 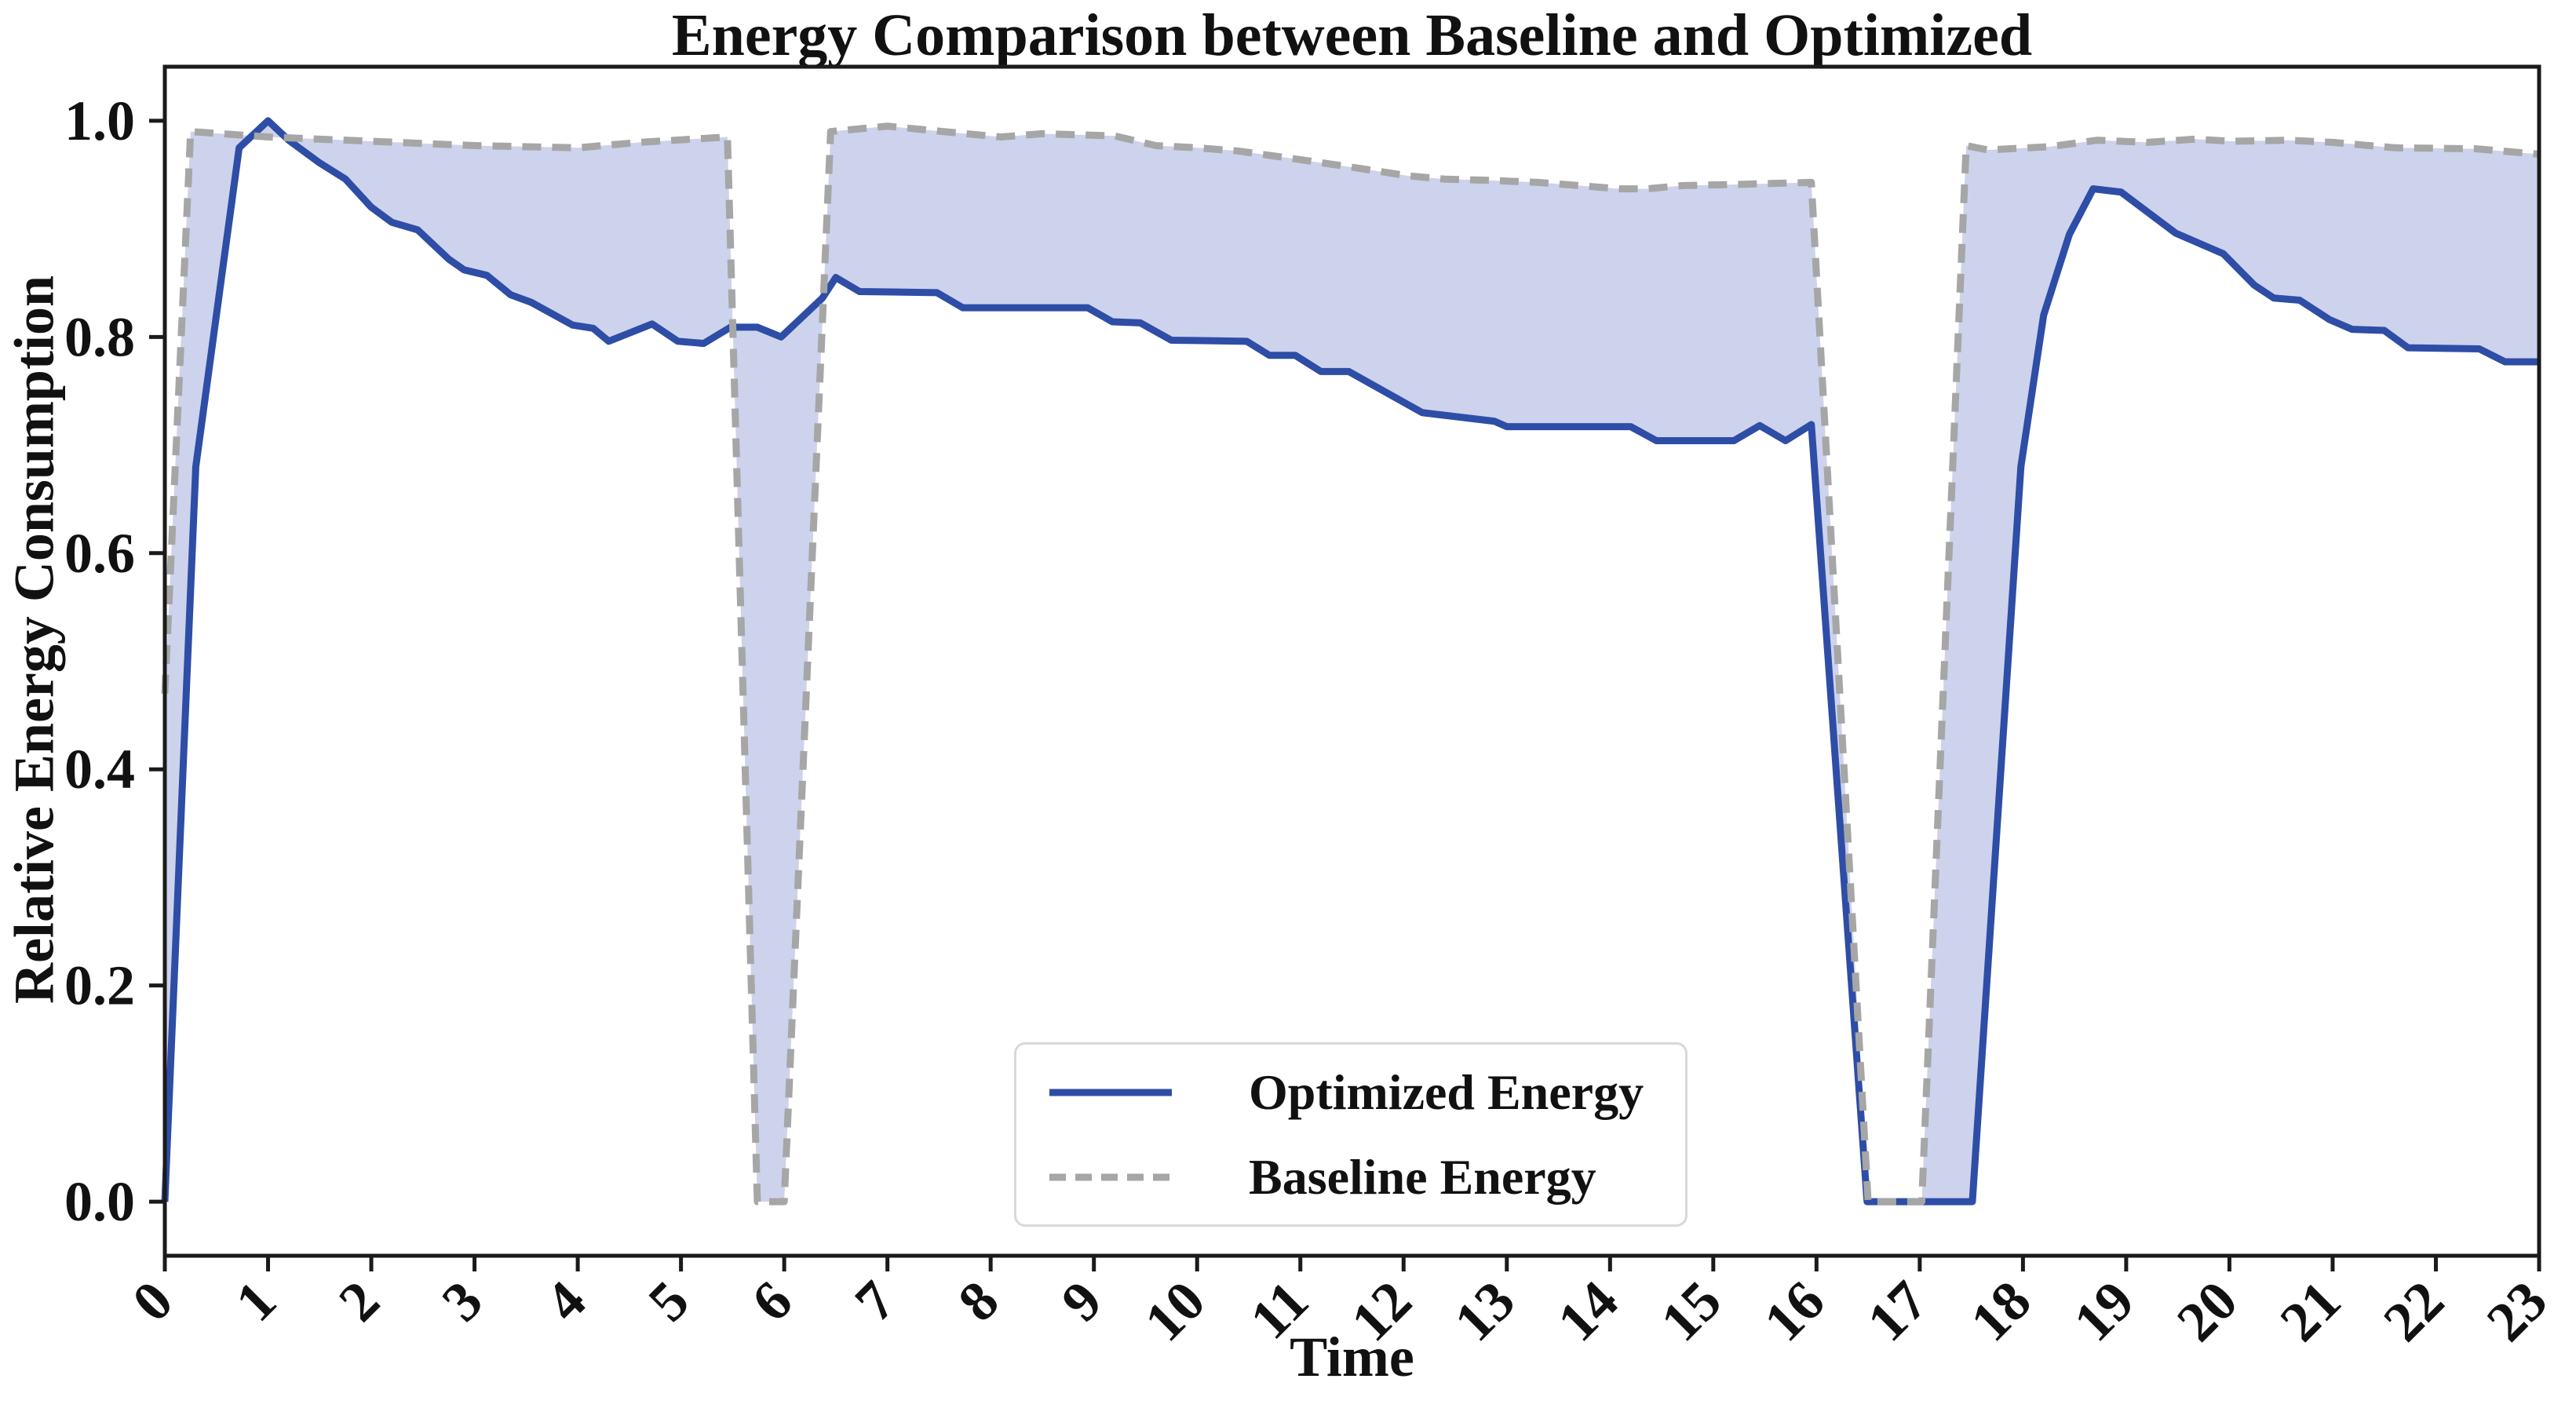 What do you see at coordinates (34, 640) in the screenshot?
I see `y-axis-label: Relative Energy Consumption` at bounding box center [34, 640].